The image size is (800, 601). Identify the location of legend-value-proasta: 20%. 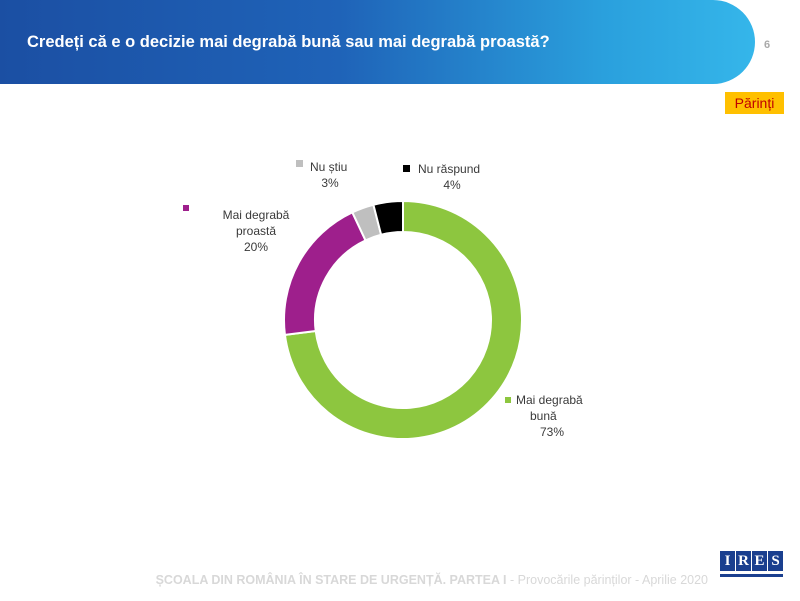
(256, 247).